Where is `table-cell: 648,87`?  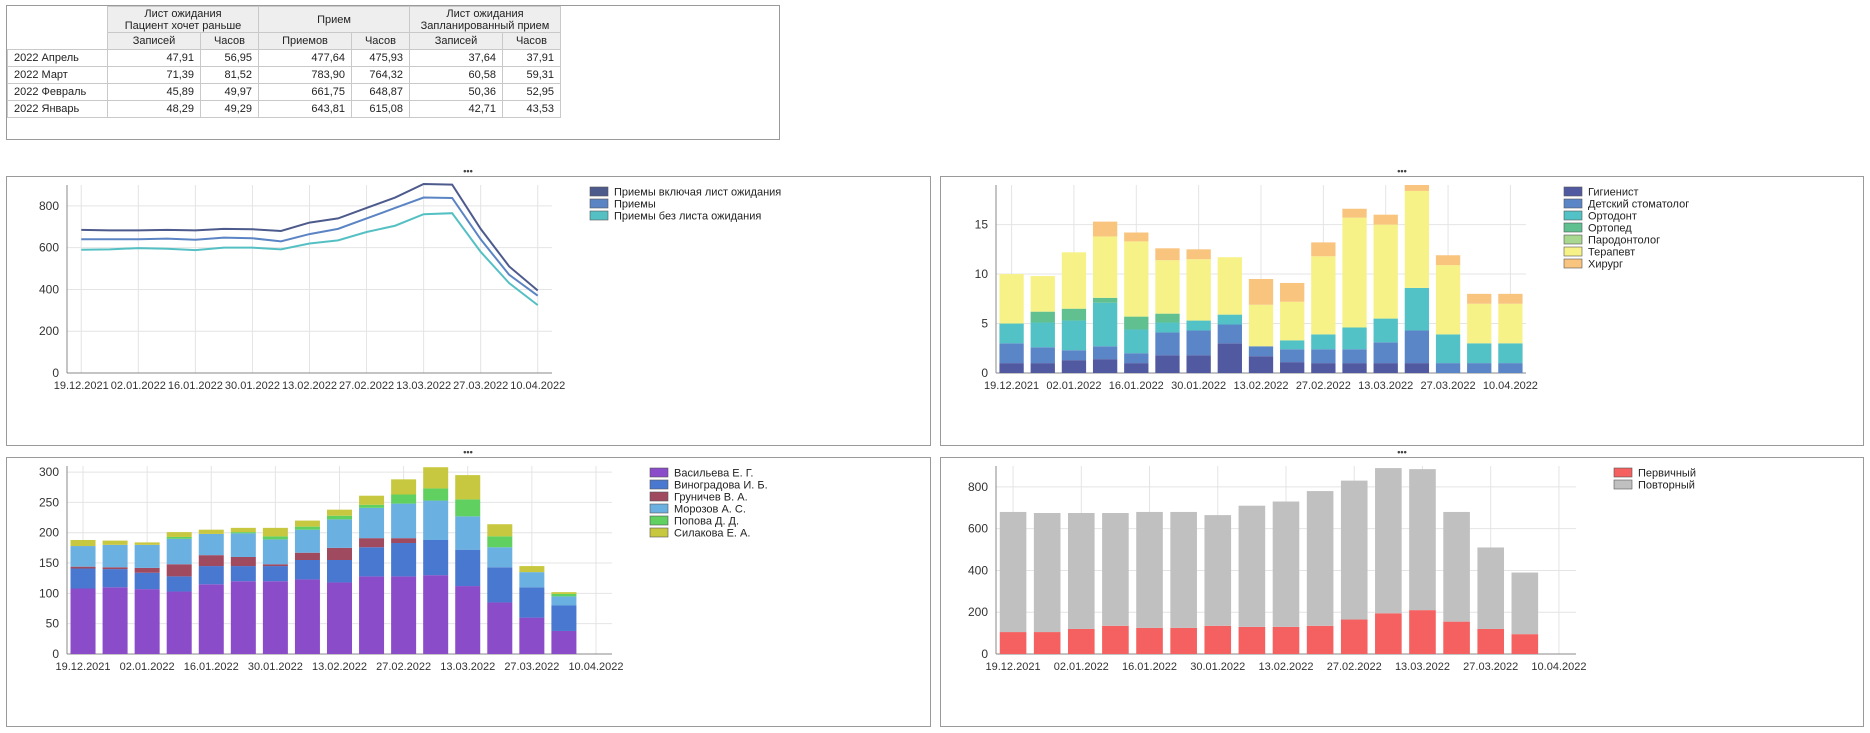
table-cell: 648,87 is located at coordinates (380, 92).